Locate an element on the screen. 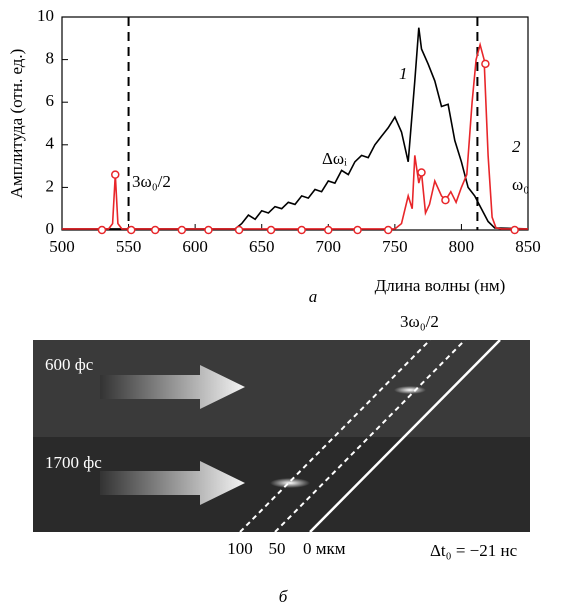 The height and width of the screenshot is (616, 565). label: 600 фс is located at coordinates (69, 364).